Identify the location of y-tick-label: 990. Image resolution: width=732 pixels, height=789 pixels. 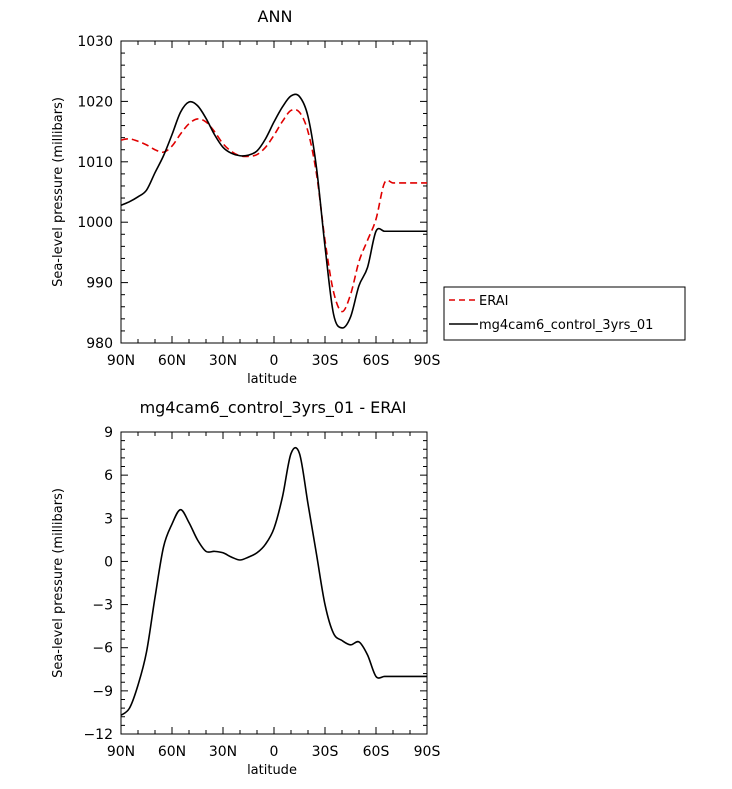
(99, 284).